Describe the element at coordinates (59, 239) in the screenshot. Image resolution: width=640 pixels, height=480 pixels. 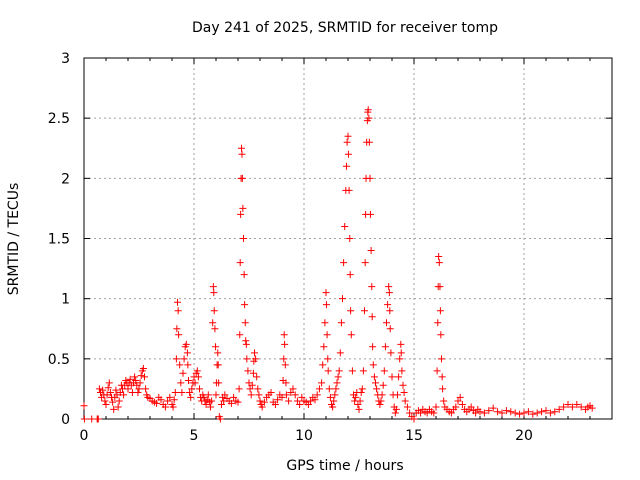
I see `y-tick-labels: 0 0.5 1 1.5 2 2.5 3` at that location.